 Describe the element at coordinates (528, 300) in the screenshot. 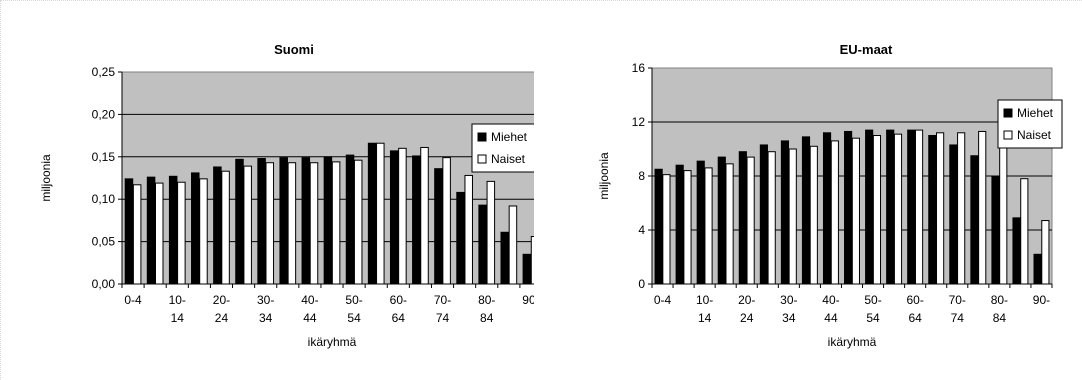

I see `suomi-x-tick-label: 90-` at that location.